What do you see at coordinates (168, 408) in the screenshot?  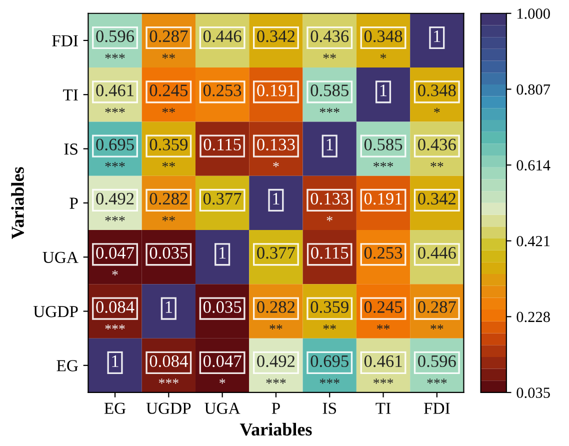 I see `x-tick-label: UGDP` at bounding box center [168, 408].